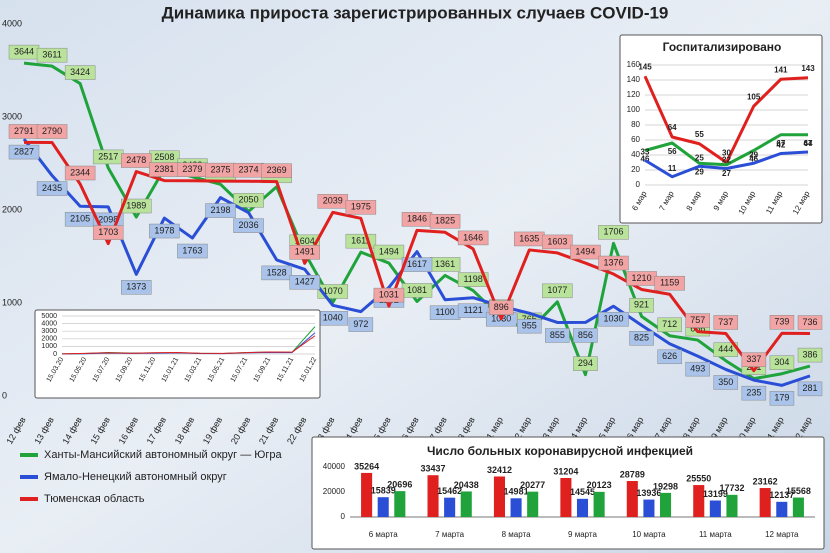 This screenshot has width=830, height=553. I want to click on data-label: 1825, so click(445, 221).